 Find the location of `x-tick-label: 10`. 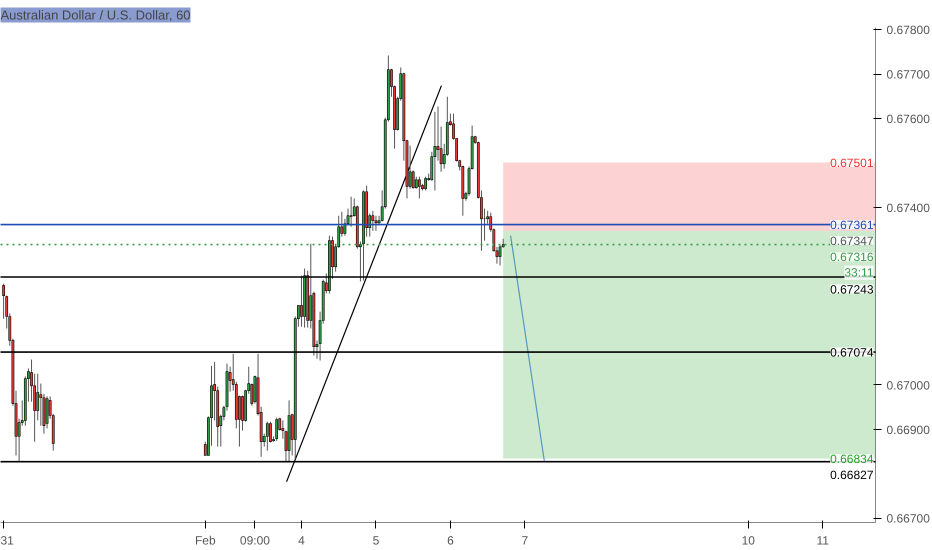

x-tick-label: 10 is located at coordinates (749, 541).